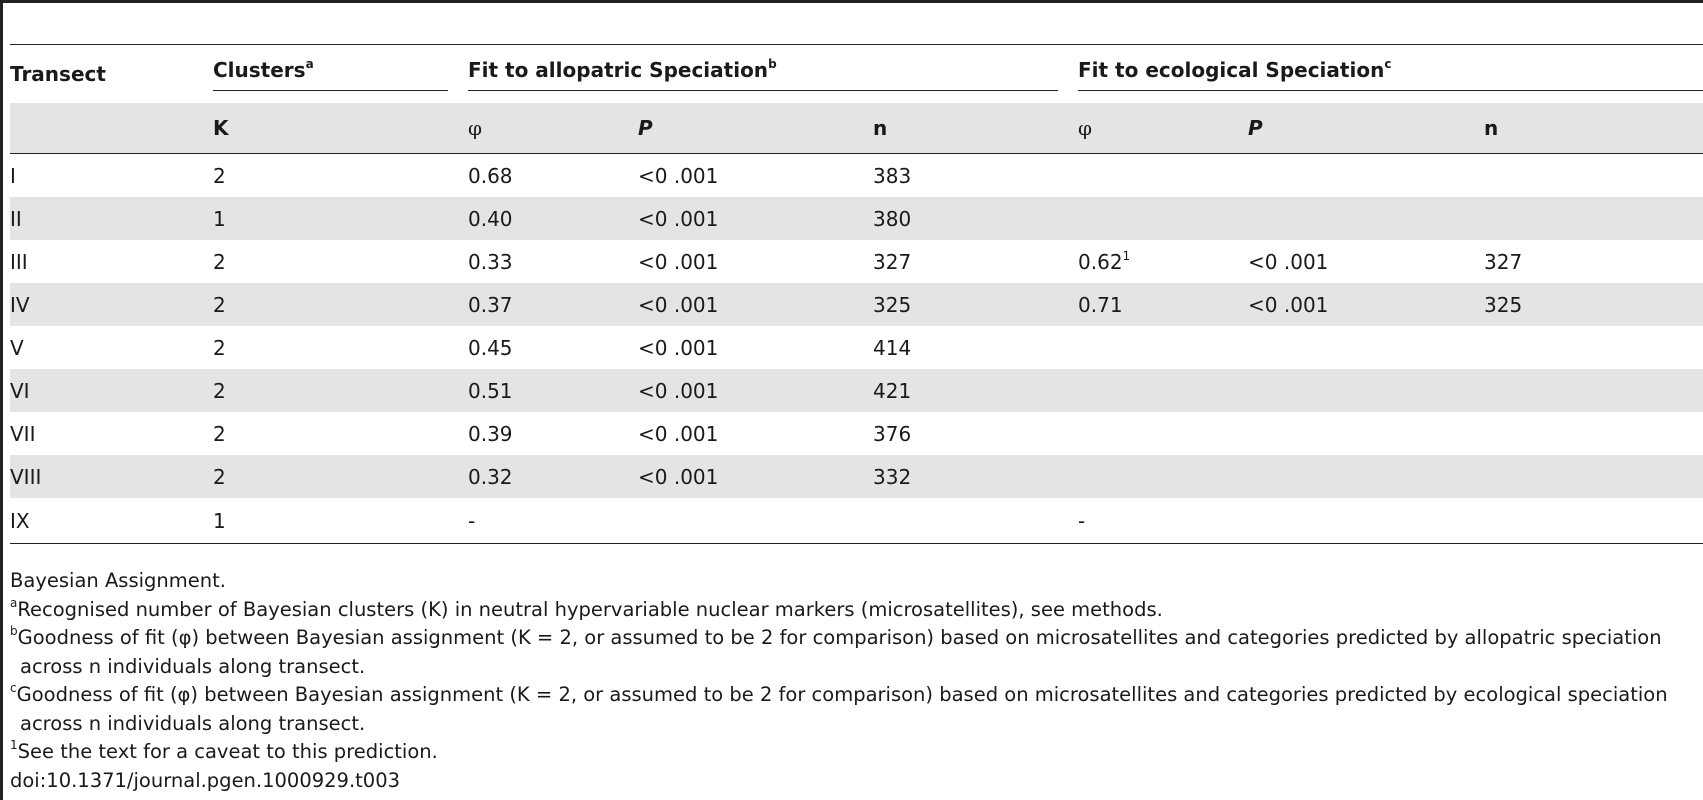  Describe the element at coordinates (490, 390) in the screenshot. I see `cell-phi-allopatric-value: 0.51` at that location.